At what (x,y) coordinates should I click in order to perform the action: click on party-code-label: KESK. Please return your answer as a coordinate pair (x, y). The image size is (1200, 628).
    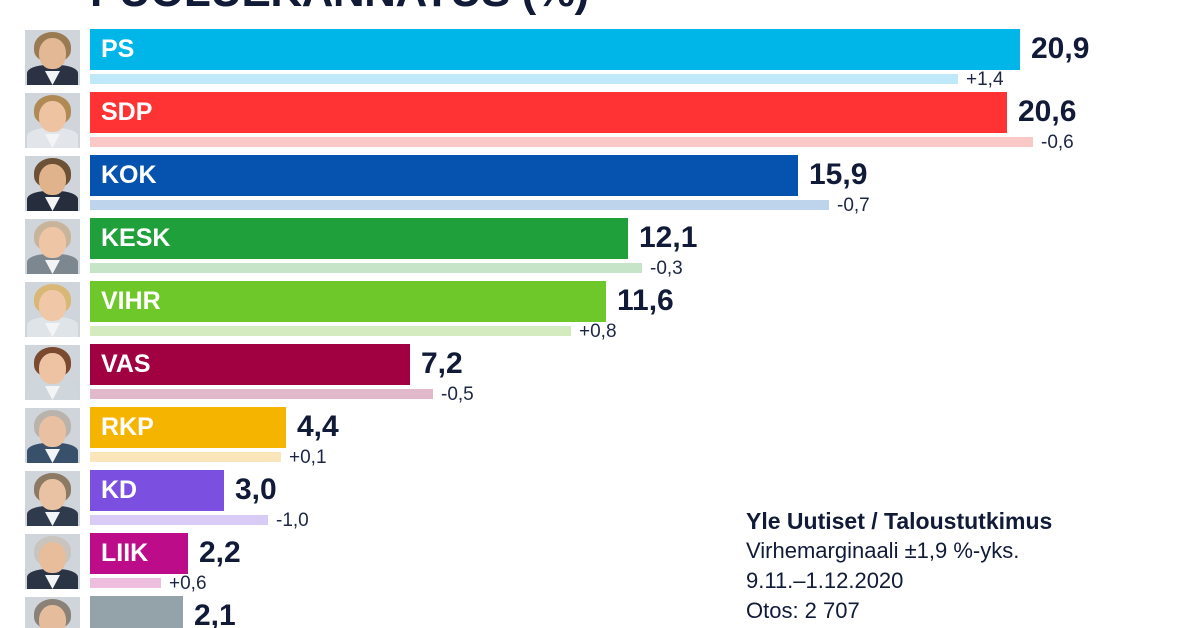
    Looking at the image, I should click on (136, 238).